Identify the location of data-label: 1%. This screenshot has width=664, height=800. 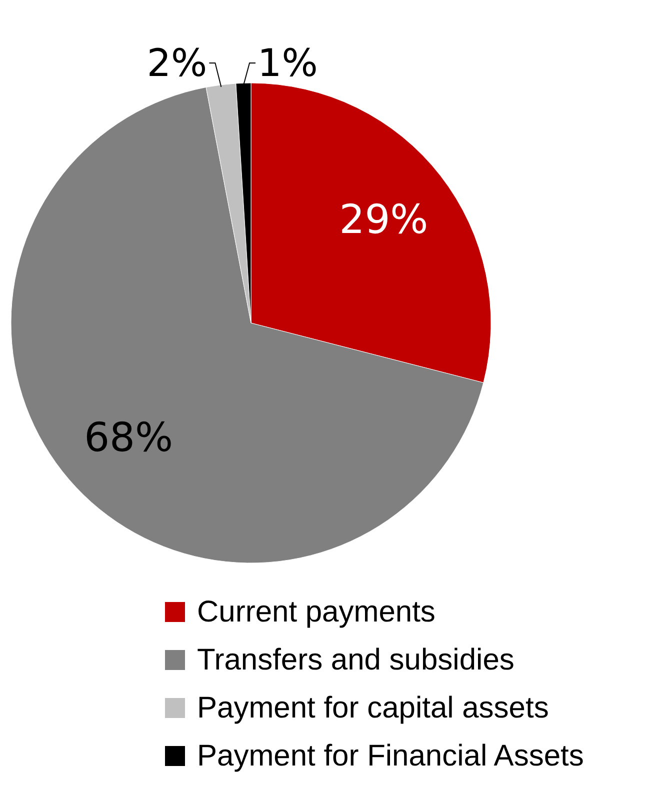
(288, 63).